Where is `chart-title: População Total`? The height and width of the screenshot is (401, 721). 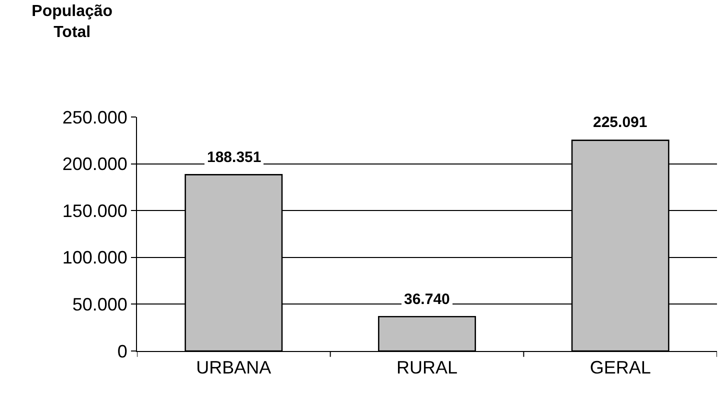
chart-title: População Total is located at coordinates (72, 22).